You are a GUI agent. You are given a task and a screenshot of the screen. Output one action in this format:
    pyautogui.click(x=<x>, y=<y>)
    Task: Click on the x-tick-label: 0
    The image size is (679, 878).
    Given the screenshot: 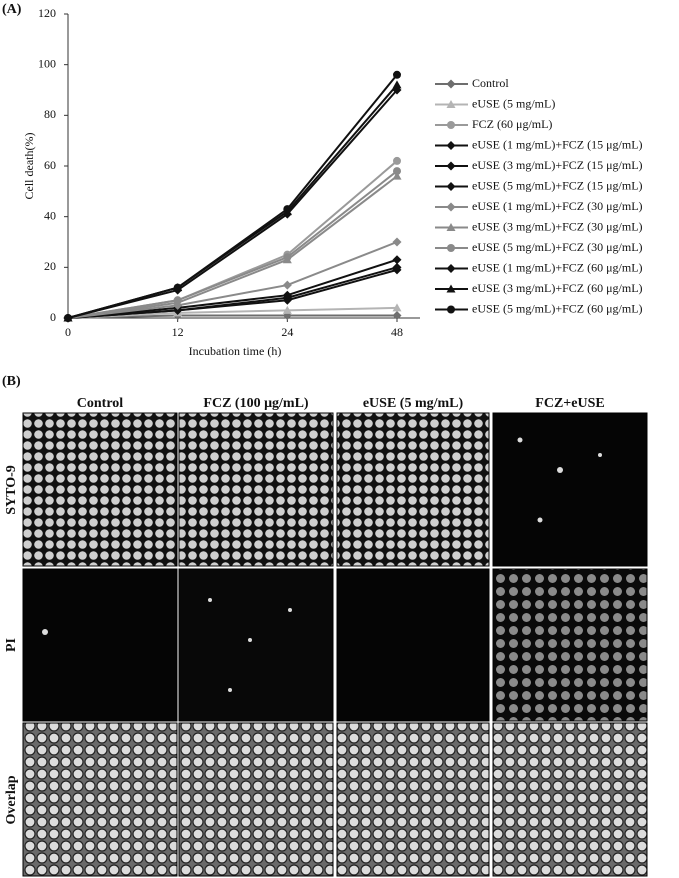 What is the action you would take?
    pyautogui.click(x=68, y=332)
    